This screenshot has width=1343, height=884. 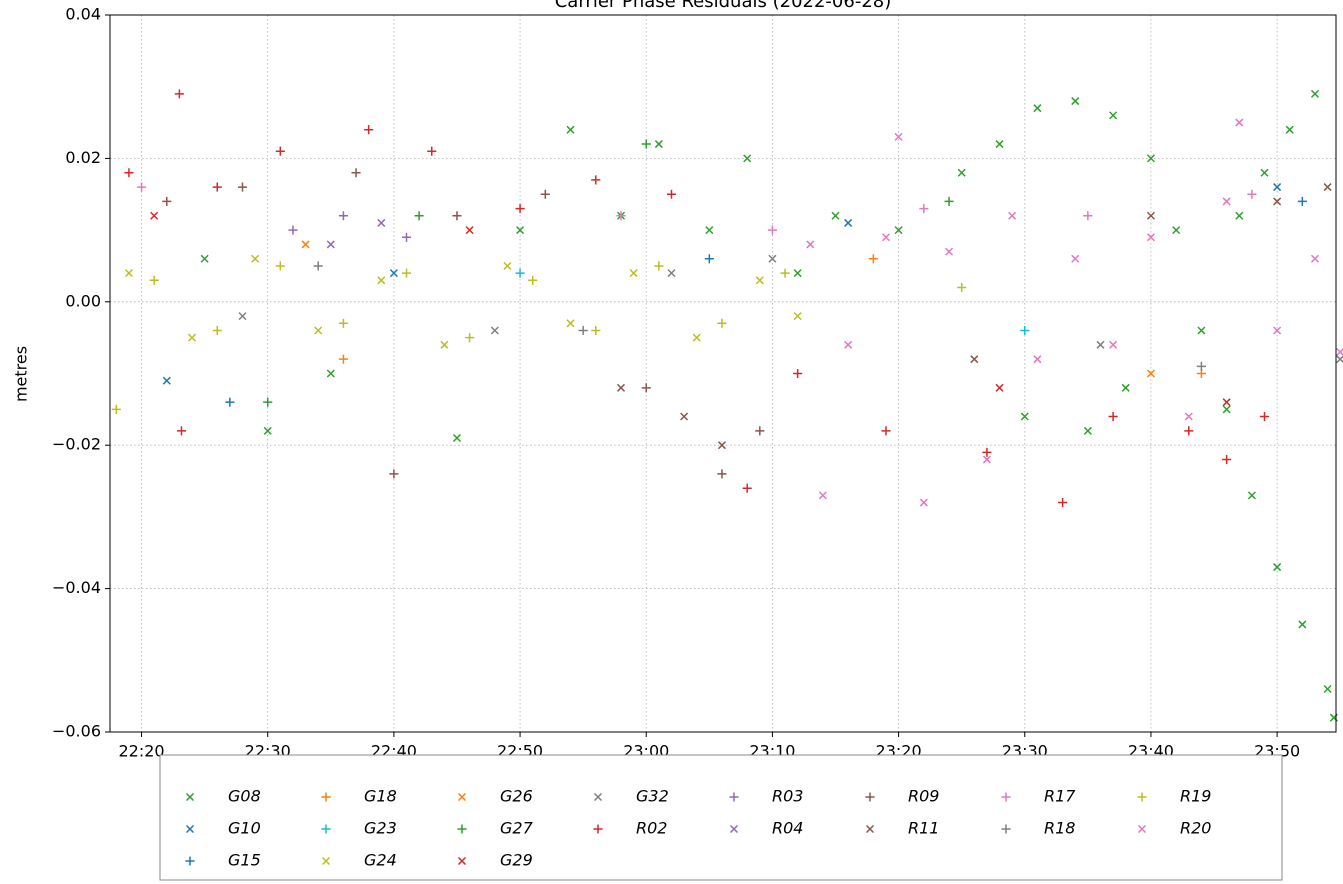 What do you see at coordinates (76, 444) in the screenshot?
I see `y-tick-label: −0.02` at bounding box center [76, 444].